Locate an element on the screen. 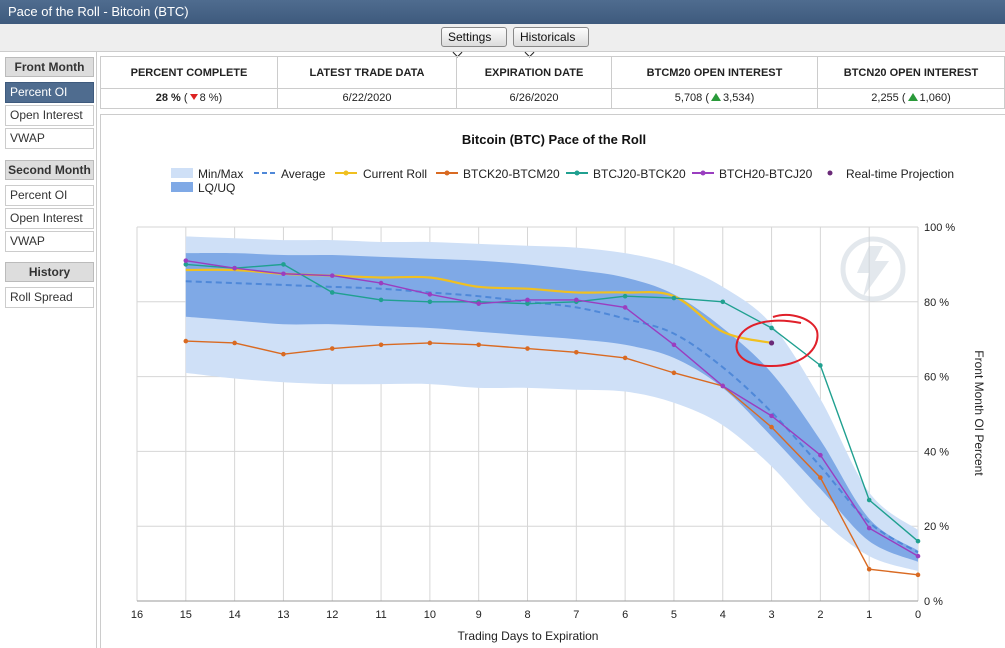  sidebar-item-second-open-interest: Open Interest is located at coordinates (49, 218).